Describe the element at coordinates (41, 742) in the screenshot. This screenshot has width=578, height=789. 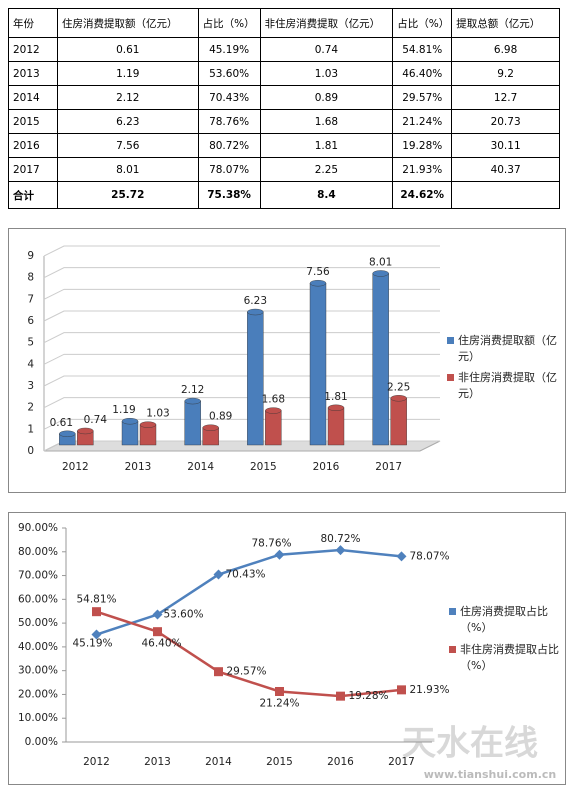
I see `y-tick-label: 0.00%` at that location.